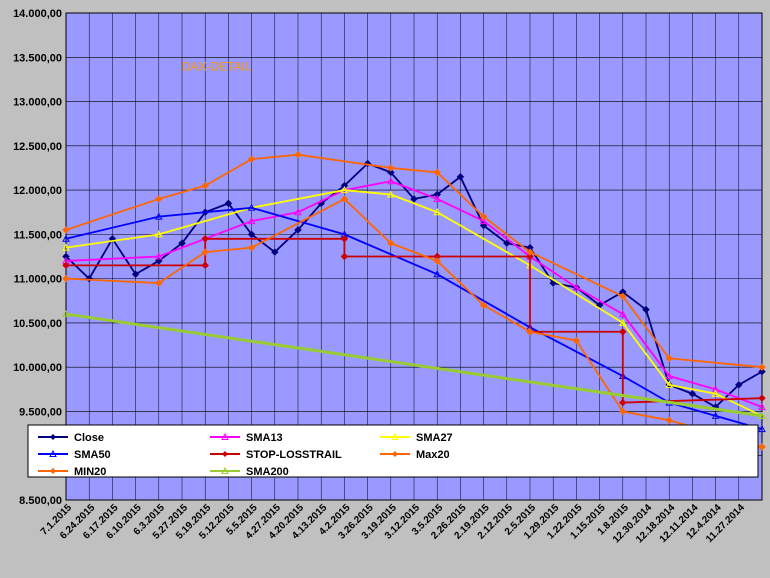  Describe the element at coordinates (90, 472) in the screenshot. I see `legend-label: MIN20` at that location.